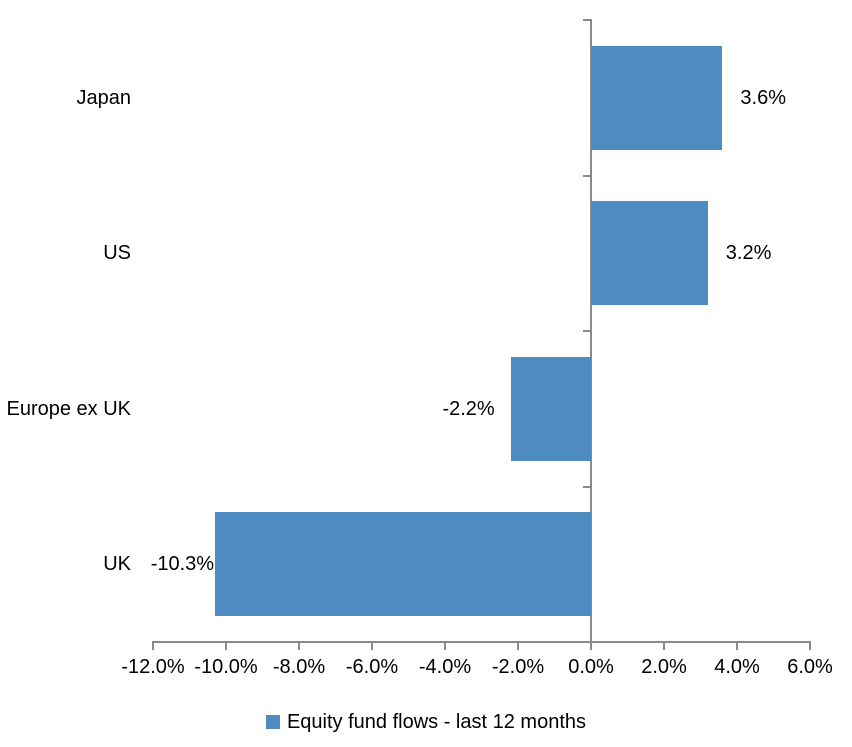 This screenshot has width=852, height=747. What do you see at coordinates (117, 253) in the screenshot?
I see `category-label: US` at bounding box center [117, 253].